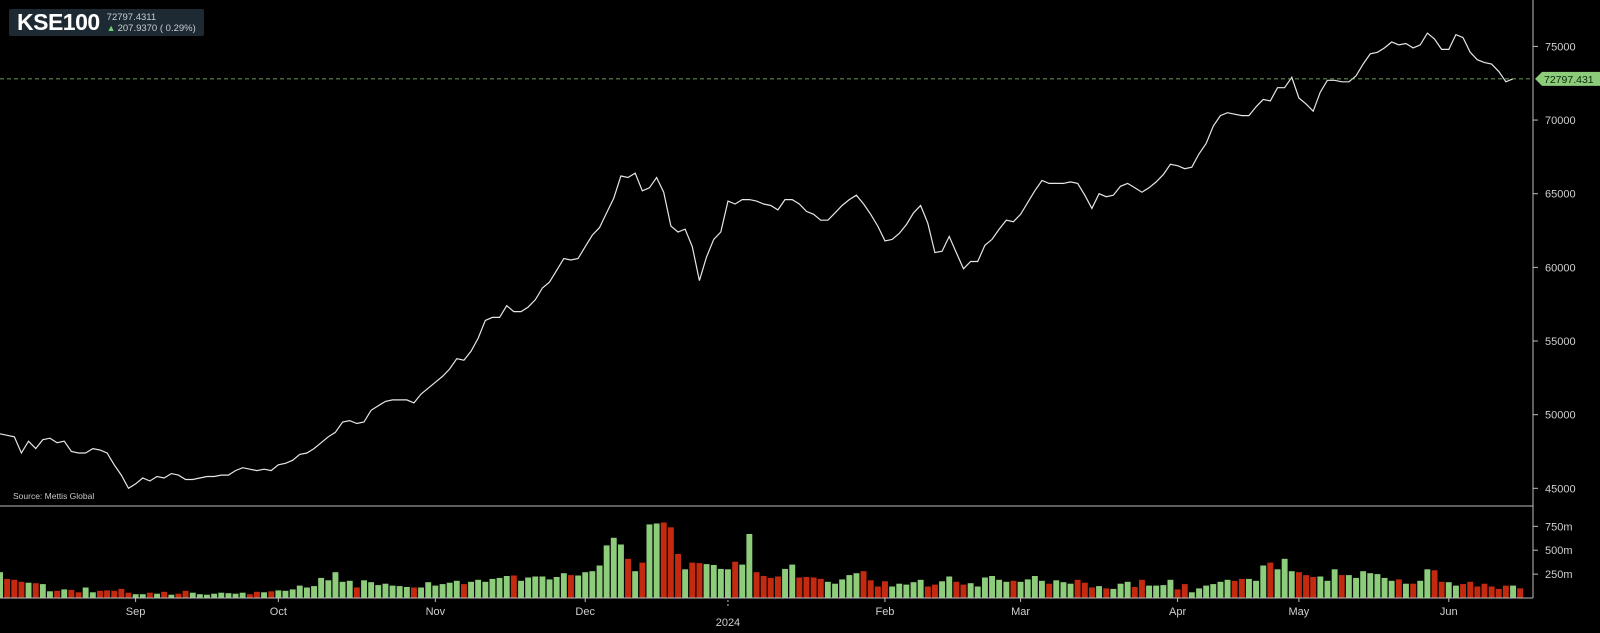  What do you see at coordinates (54, 496) in the screenshot?
I see `source-note: Source: Mettis Global` at bounding box center [54, 496].